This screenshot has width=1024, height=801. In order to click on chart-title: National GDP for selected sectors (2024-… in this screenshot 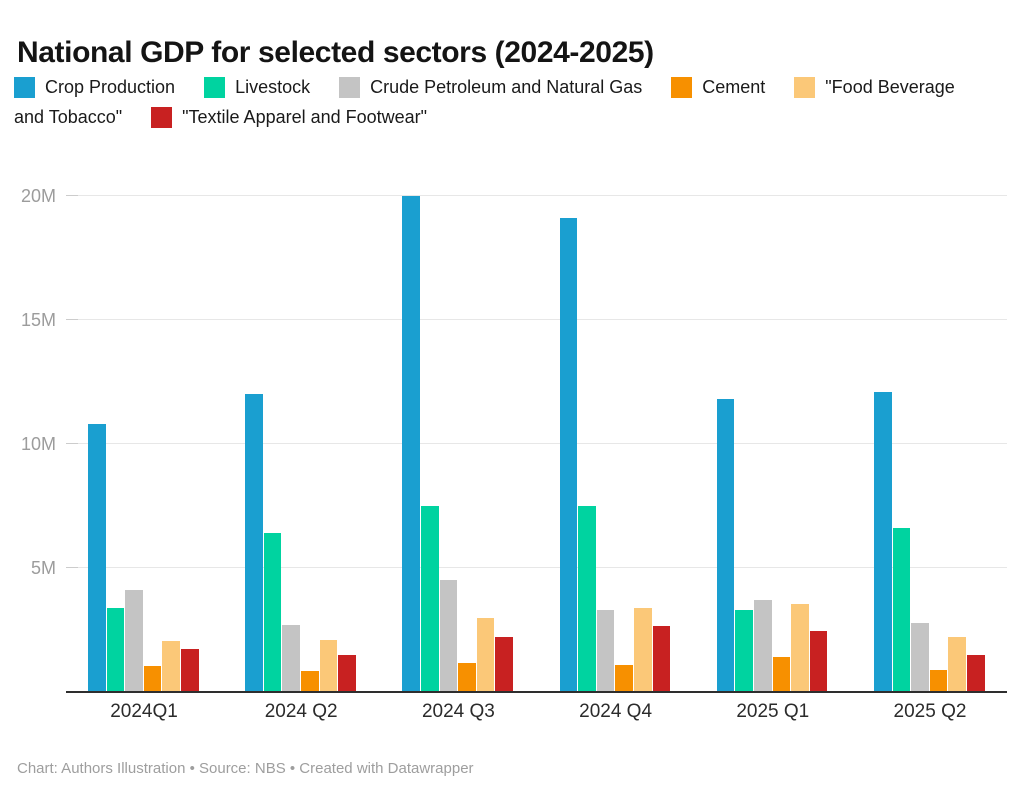, I will do `click(335, 53)`.